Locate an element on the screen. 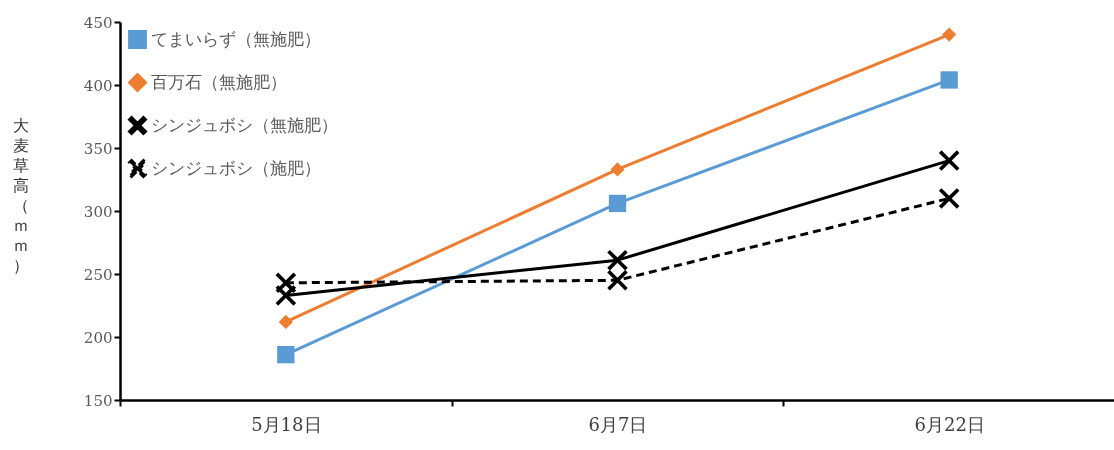  y-tick-label: 400 is located at coordinates (98, 85).